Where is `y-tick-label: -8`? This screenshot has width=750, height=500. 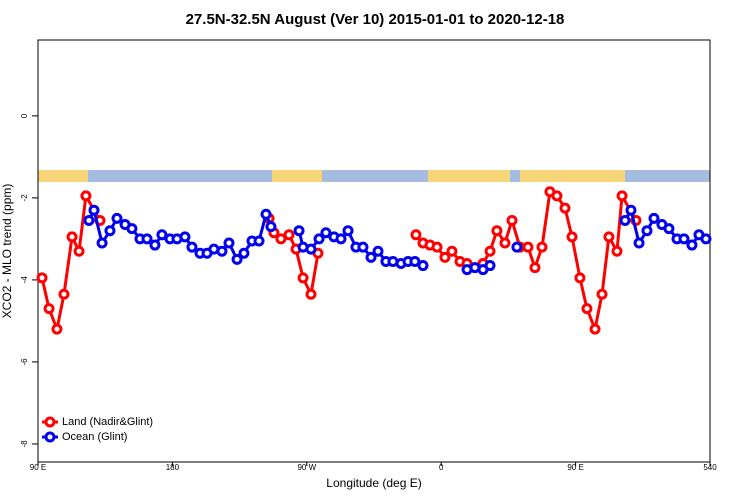
y-tick-label: -8 is located at coordinates (24, 444).